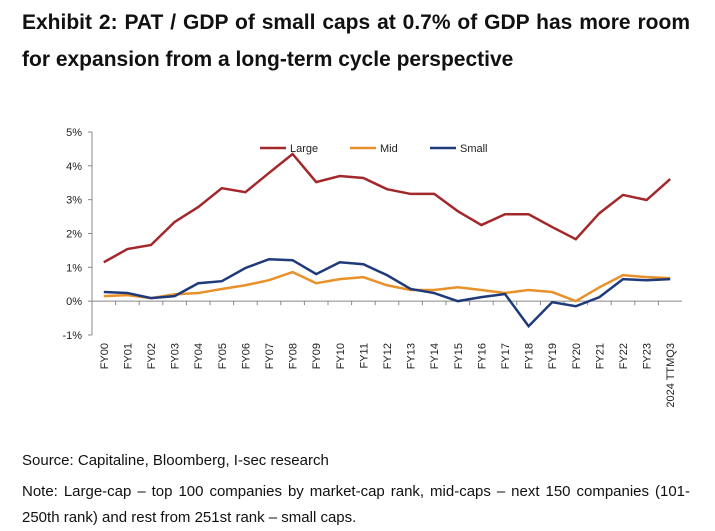  What do you see at coordinates (105, 356) in the screenshot?
I see `x-tick-label: FY00` at bounding box center [105, 356].